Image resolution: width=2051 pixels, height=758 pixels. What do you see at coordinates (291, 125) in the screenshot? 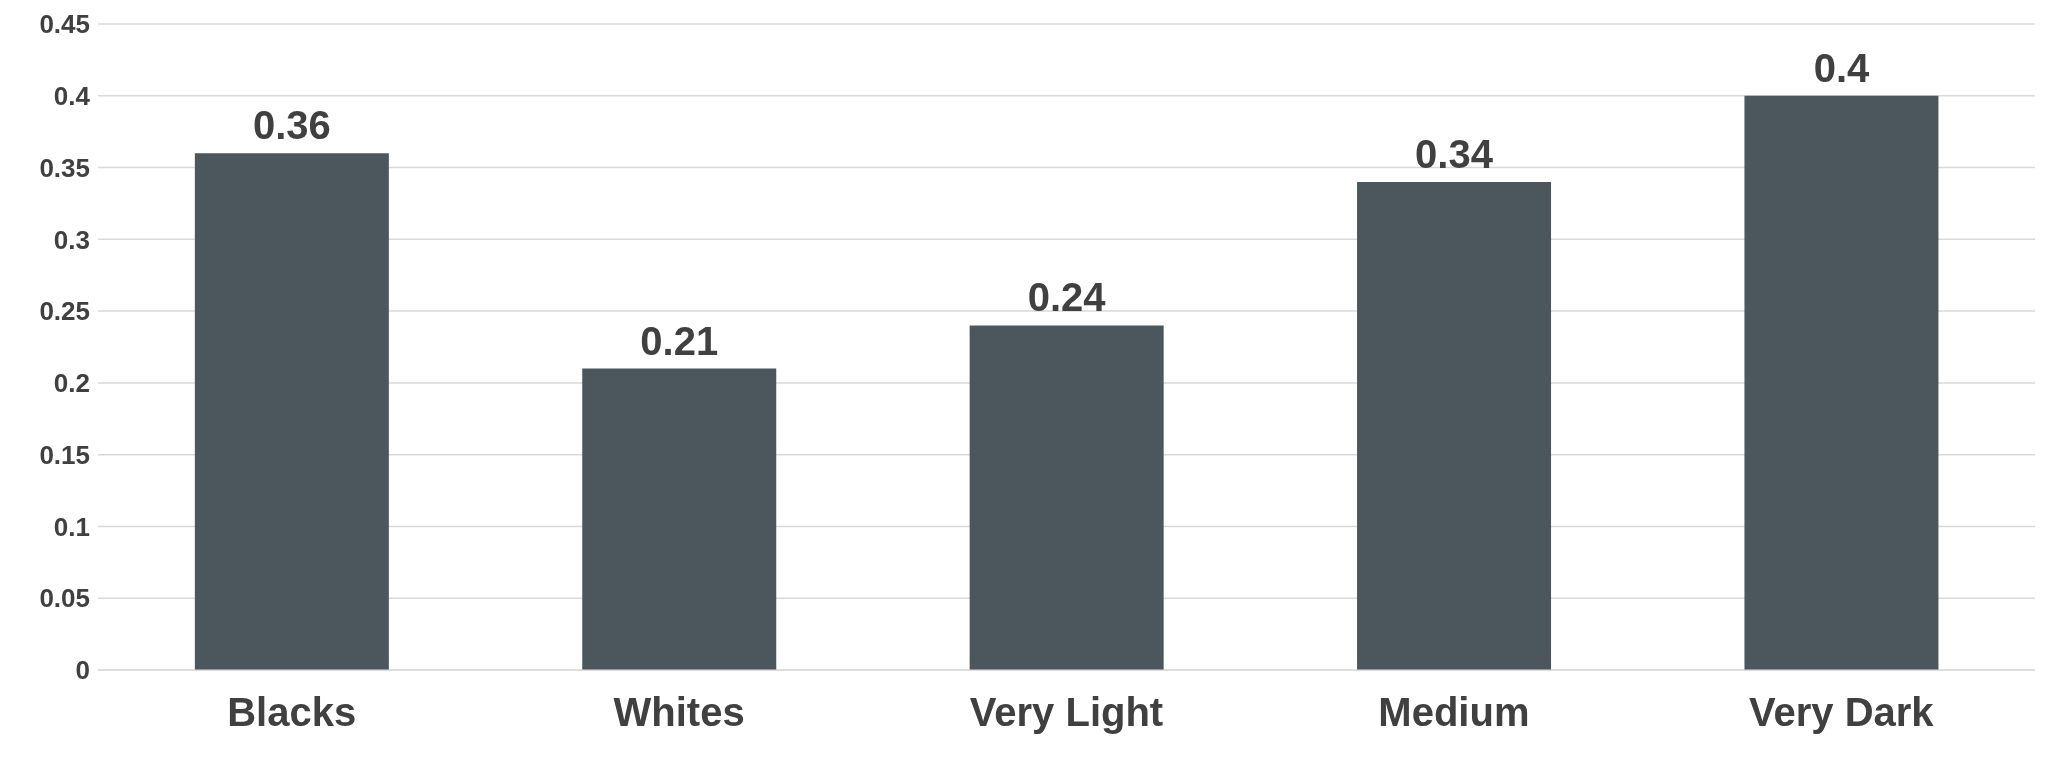
I see `data-label: 0.36` at bounding box center [291, 125].